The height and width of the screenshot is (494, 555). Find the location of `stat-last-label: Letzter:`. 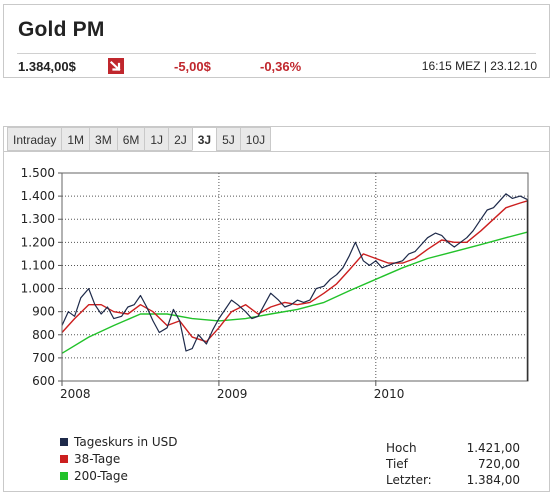

stat-last-label: Letzter: is located at coordinates (409, 480).